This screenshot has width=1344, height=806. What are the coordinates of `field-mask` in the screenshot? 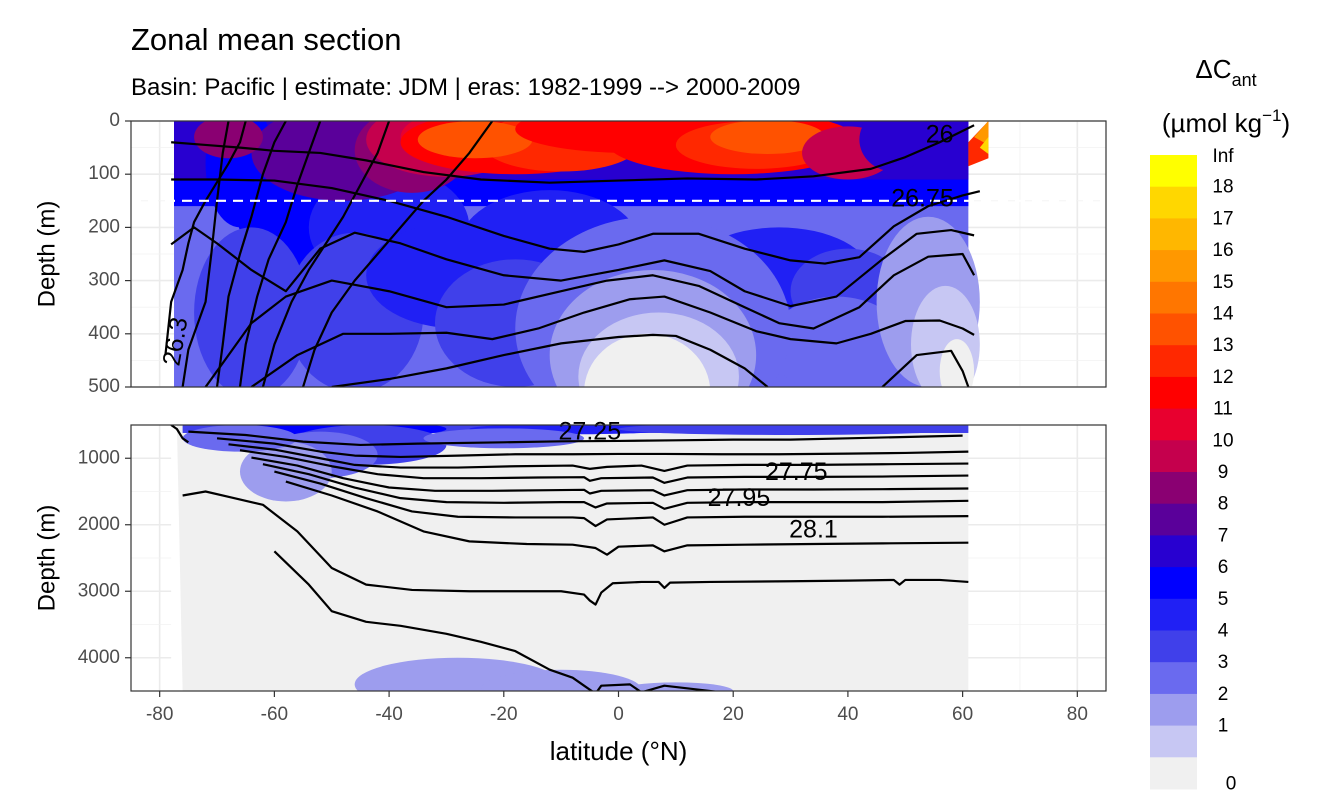 It's located at (177, 558).